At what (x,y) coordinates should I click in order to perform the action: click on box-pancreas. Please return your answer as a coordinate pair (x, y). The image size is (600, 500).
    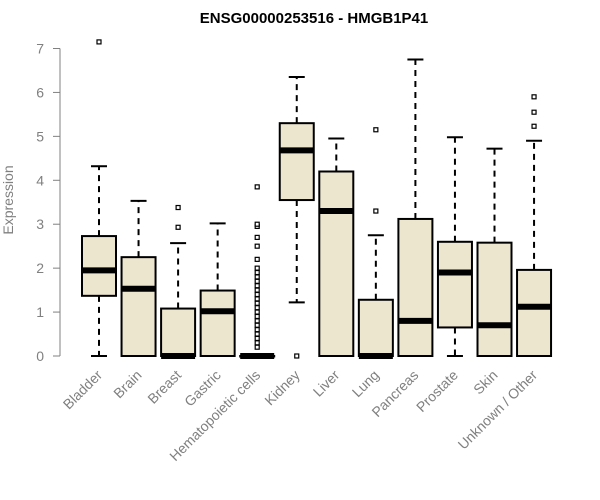
    Looking at the image, I should click on (415, 207).